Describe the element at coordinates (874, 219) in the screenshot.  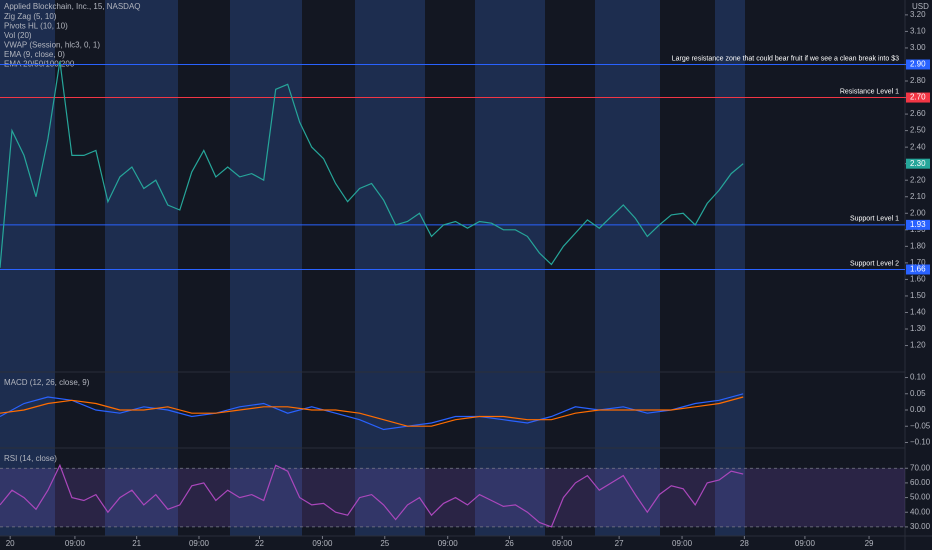
I see `level-annotation: Support Level 1` at that location.